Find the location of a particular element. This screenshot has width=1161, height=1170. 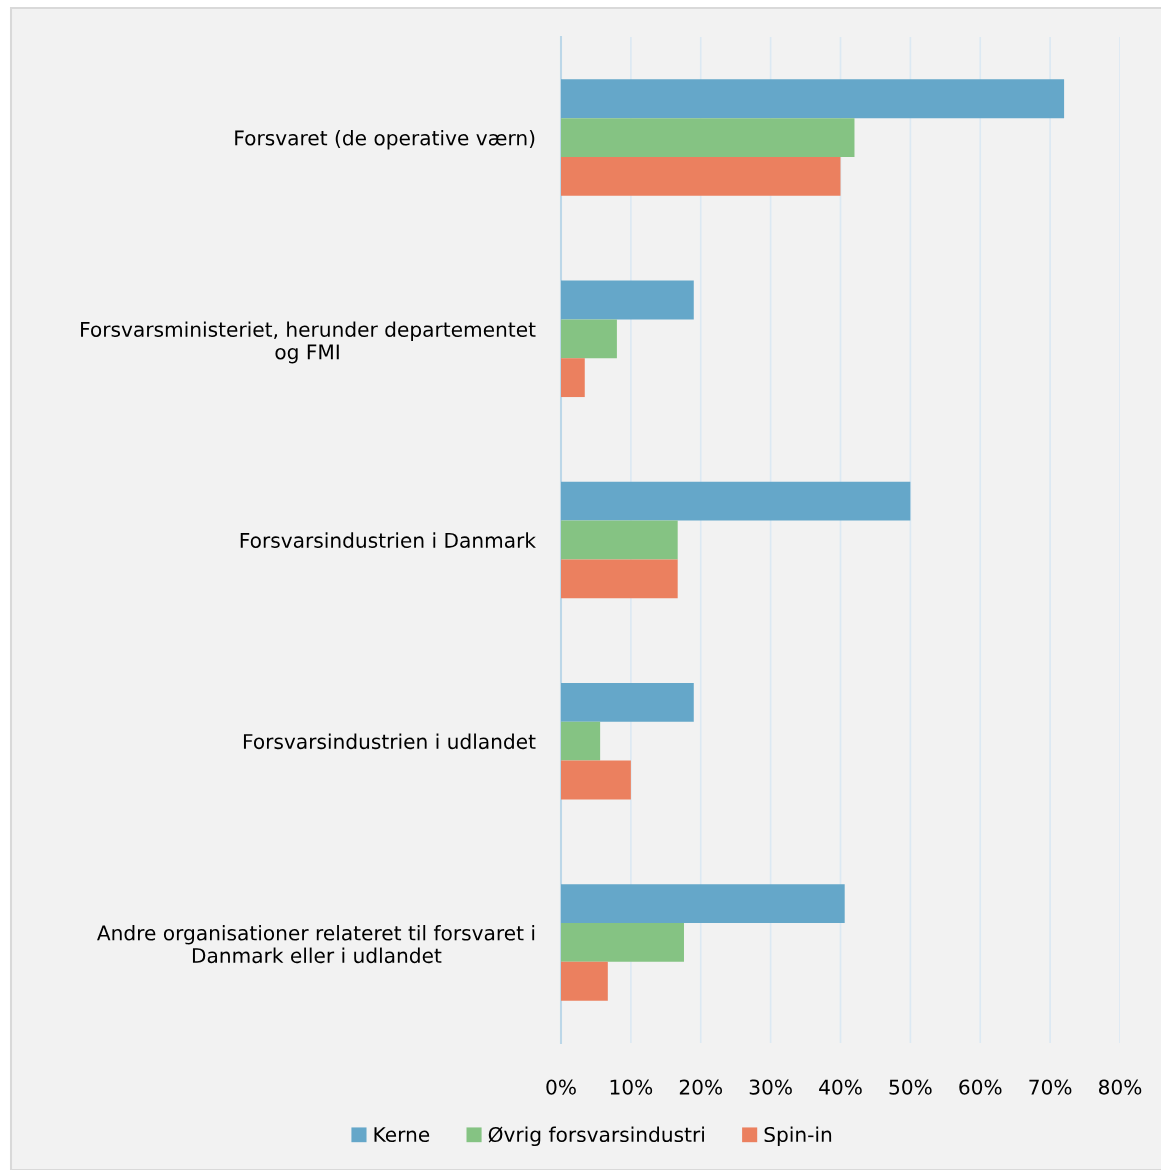

x-tick-label: 80% is located at coordinates (1120, 1087).